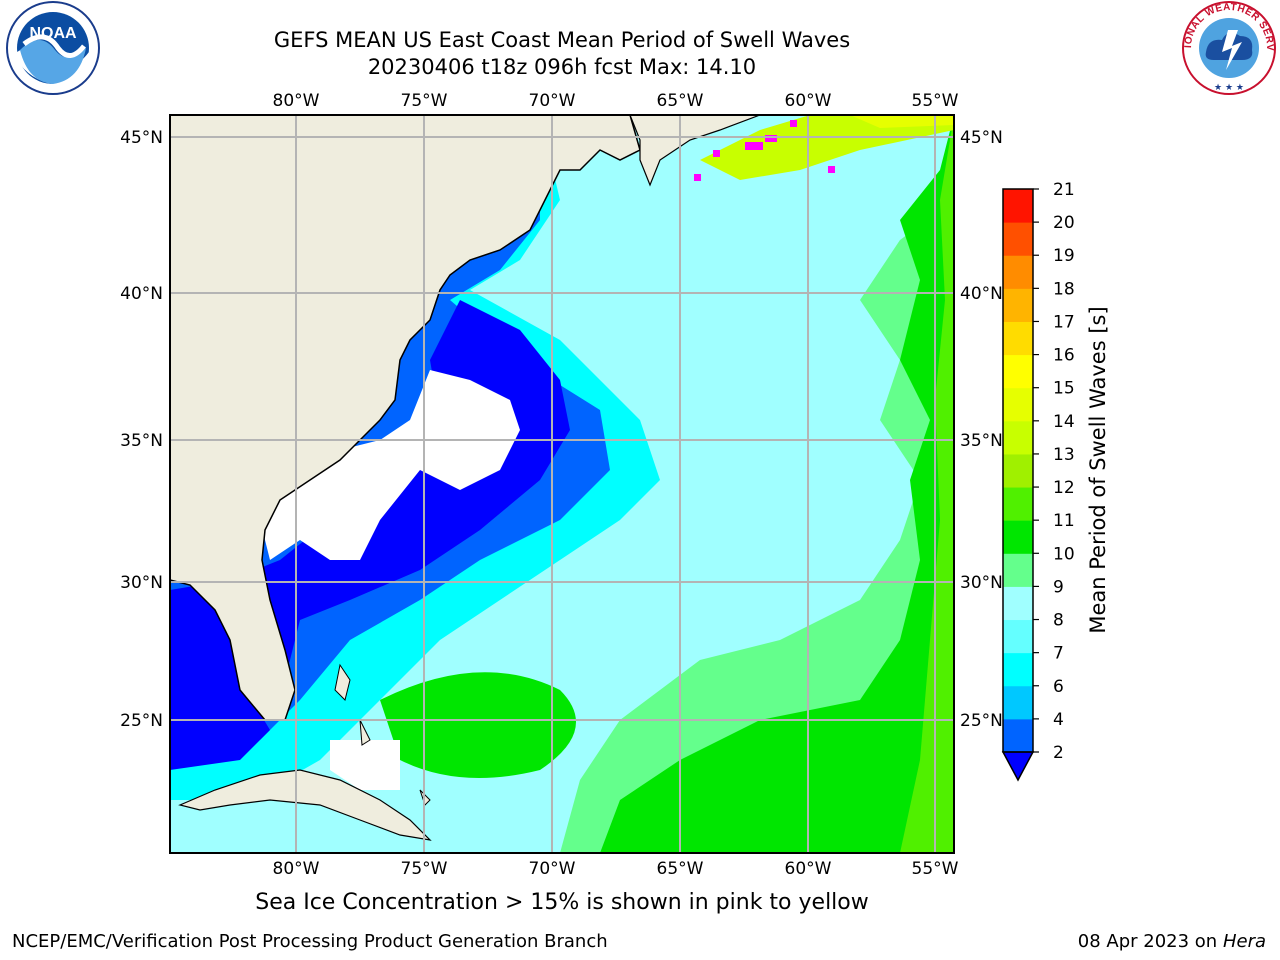 This screenshot has height=960, width=1280. I want to click on colorbar-tick-label: 17, so click(1064, 322).